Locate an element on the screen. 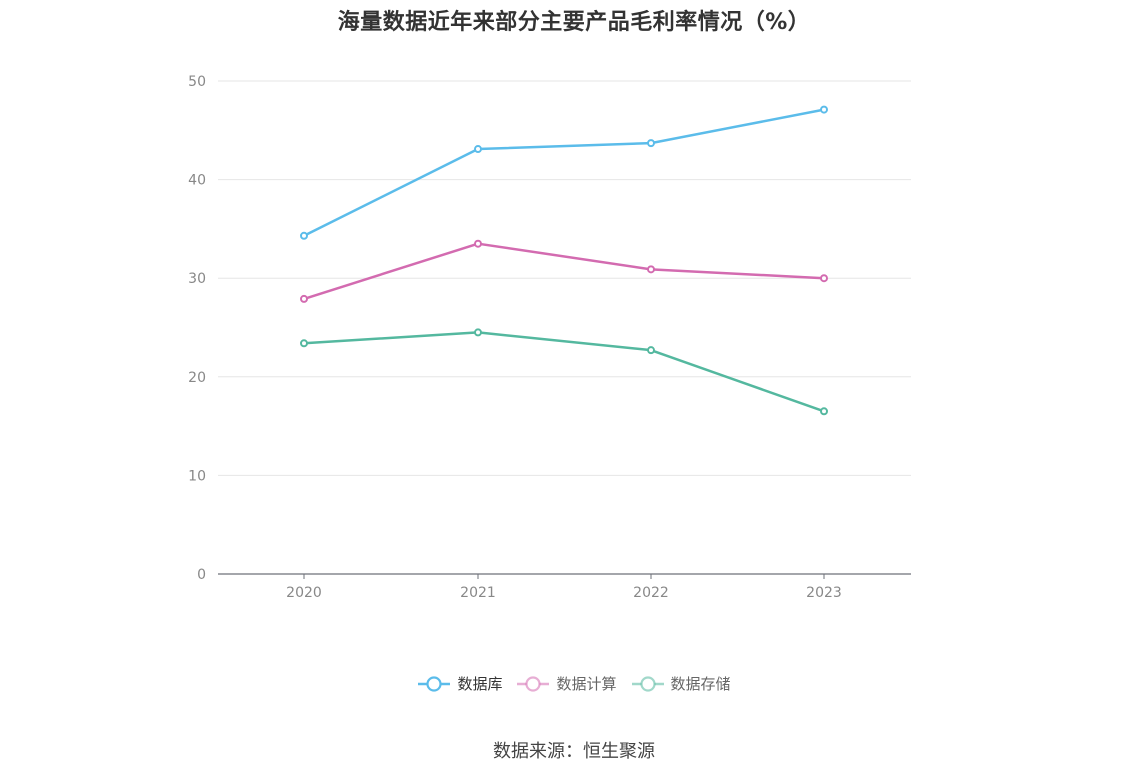 This screenshot has height=776, width=1148. legend-item: 数据计算 is located at coordinates (566, 683).